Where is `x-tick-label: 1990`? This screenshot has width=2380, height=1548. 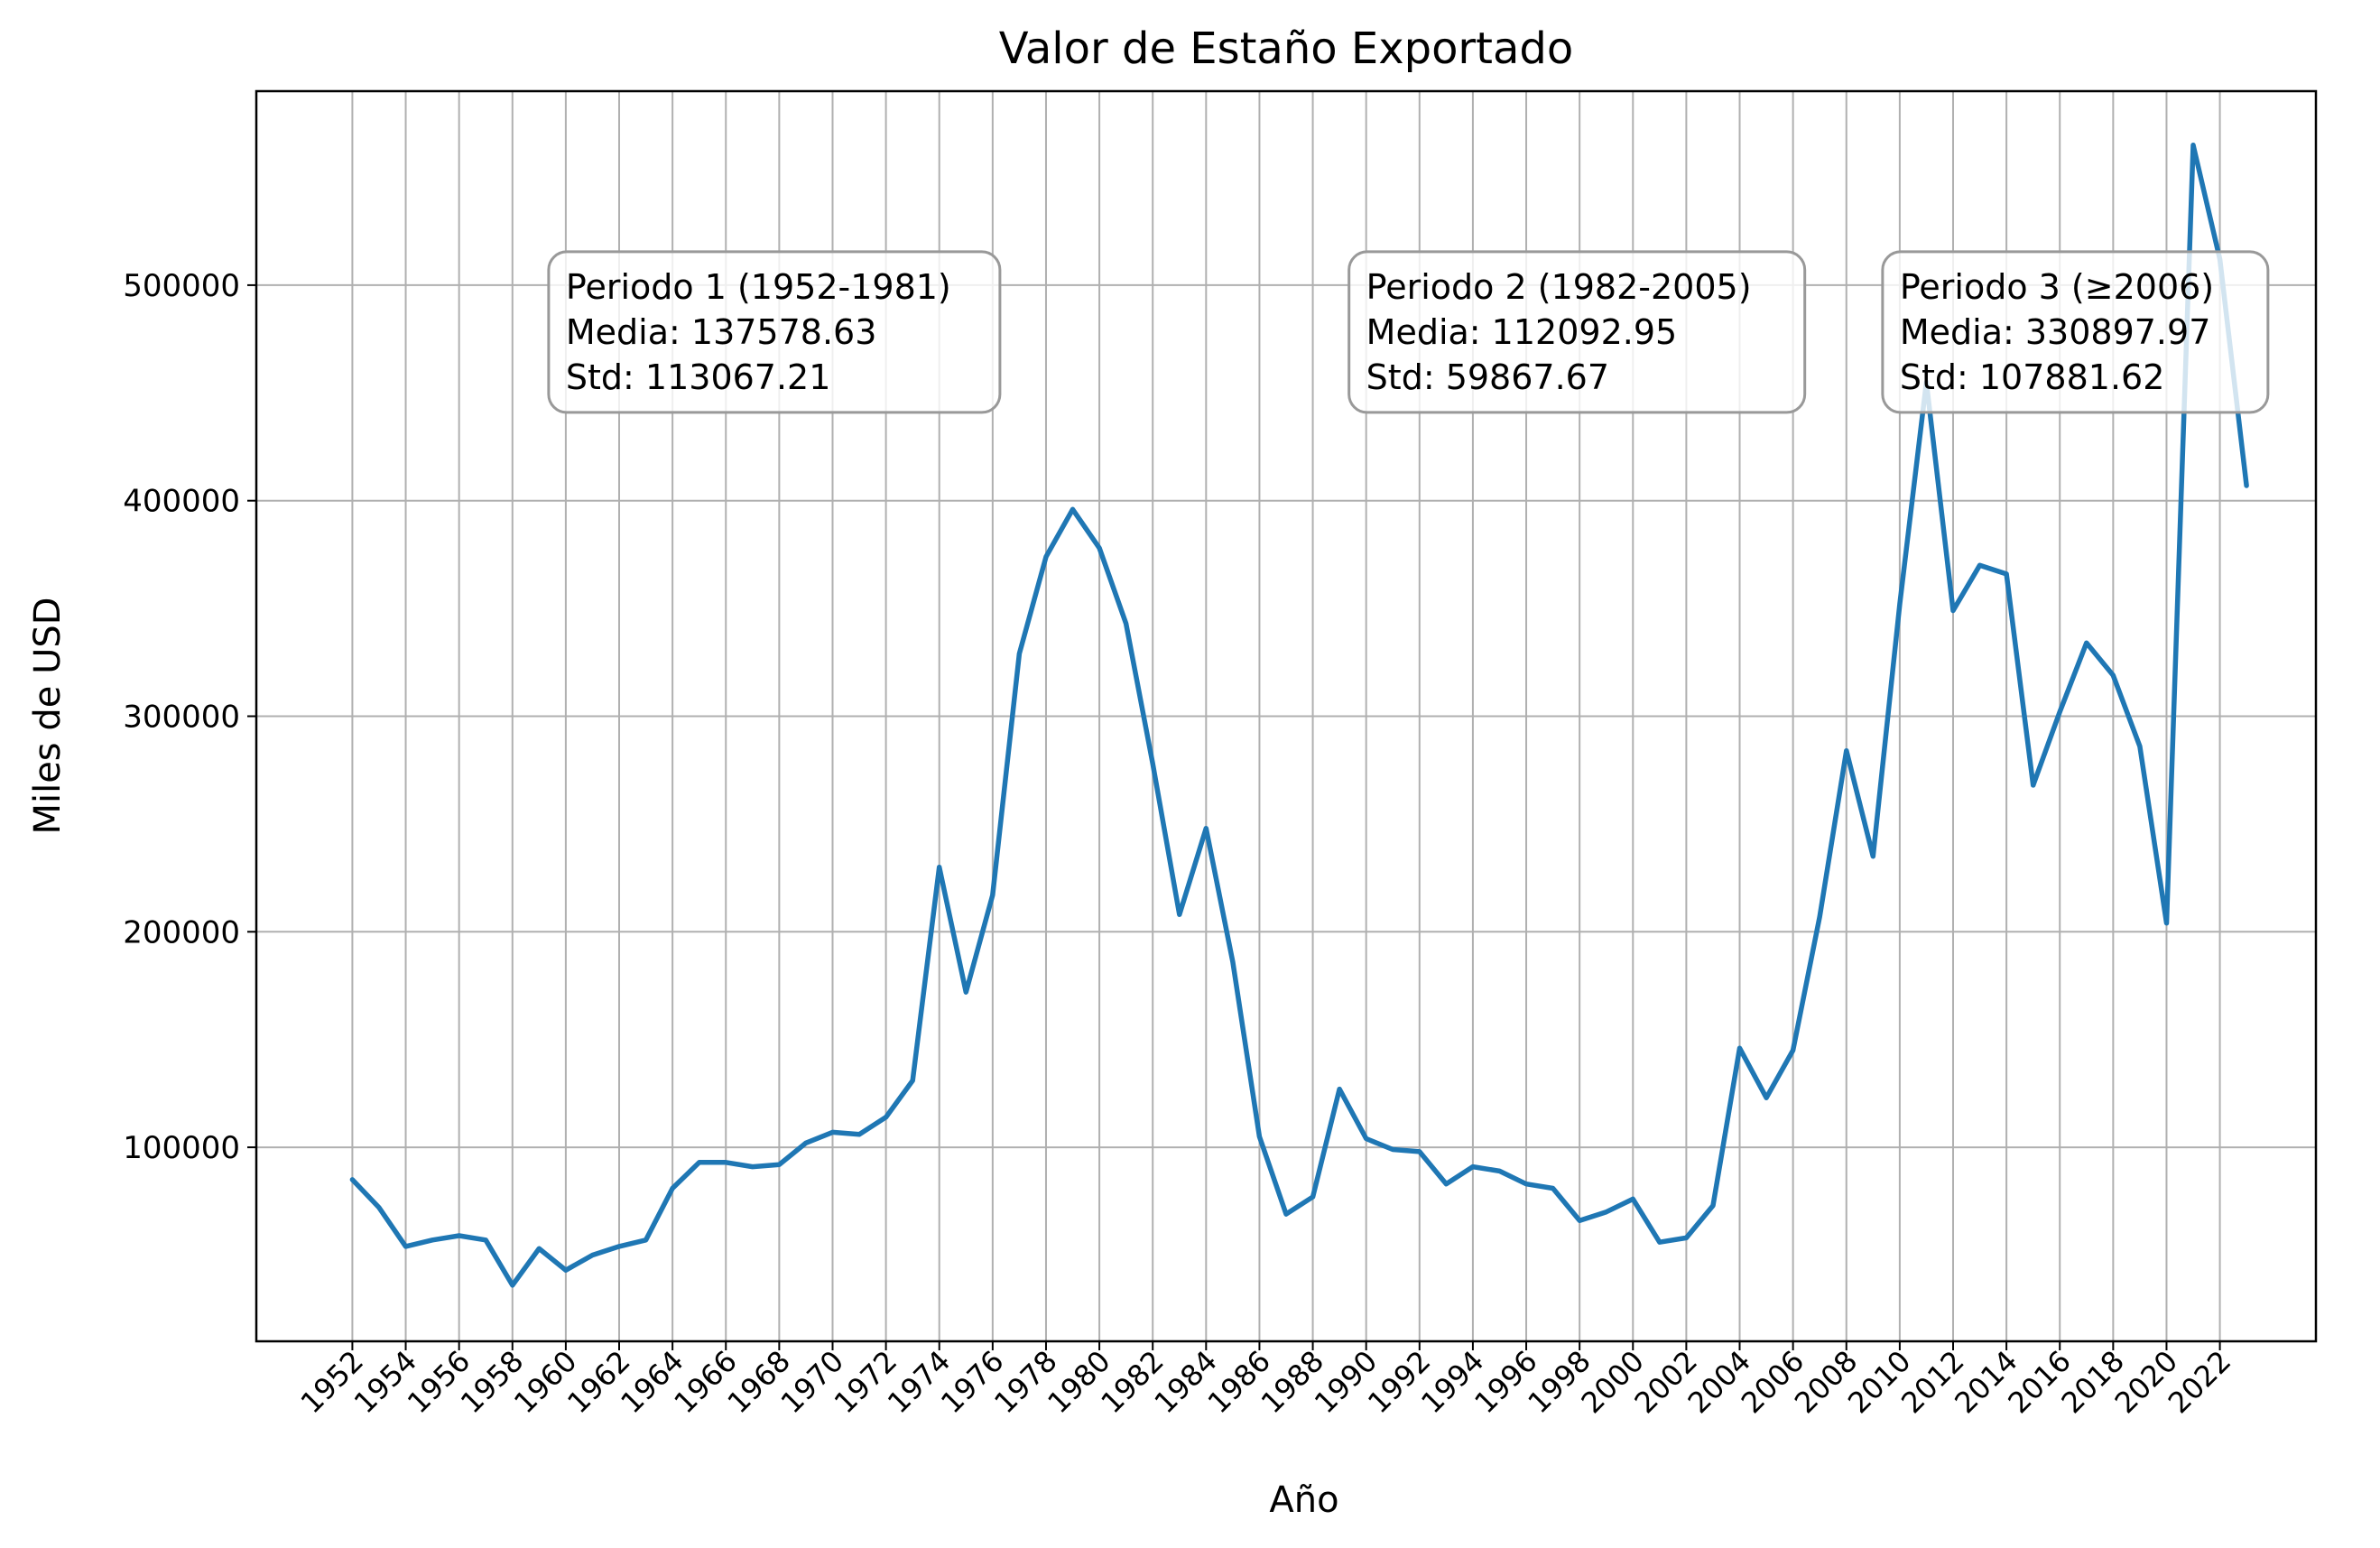 x-tick-label: 1990 is located at coordinates (1346, 1382).